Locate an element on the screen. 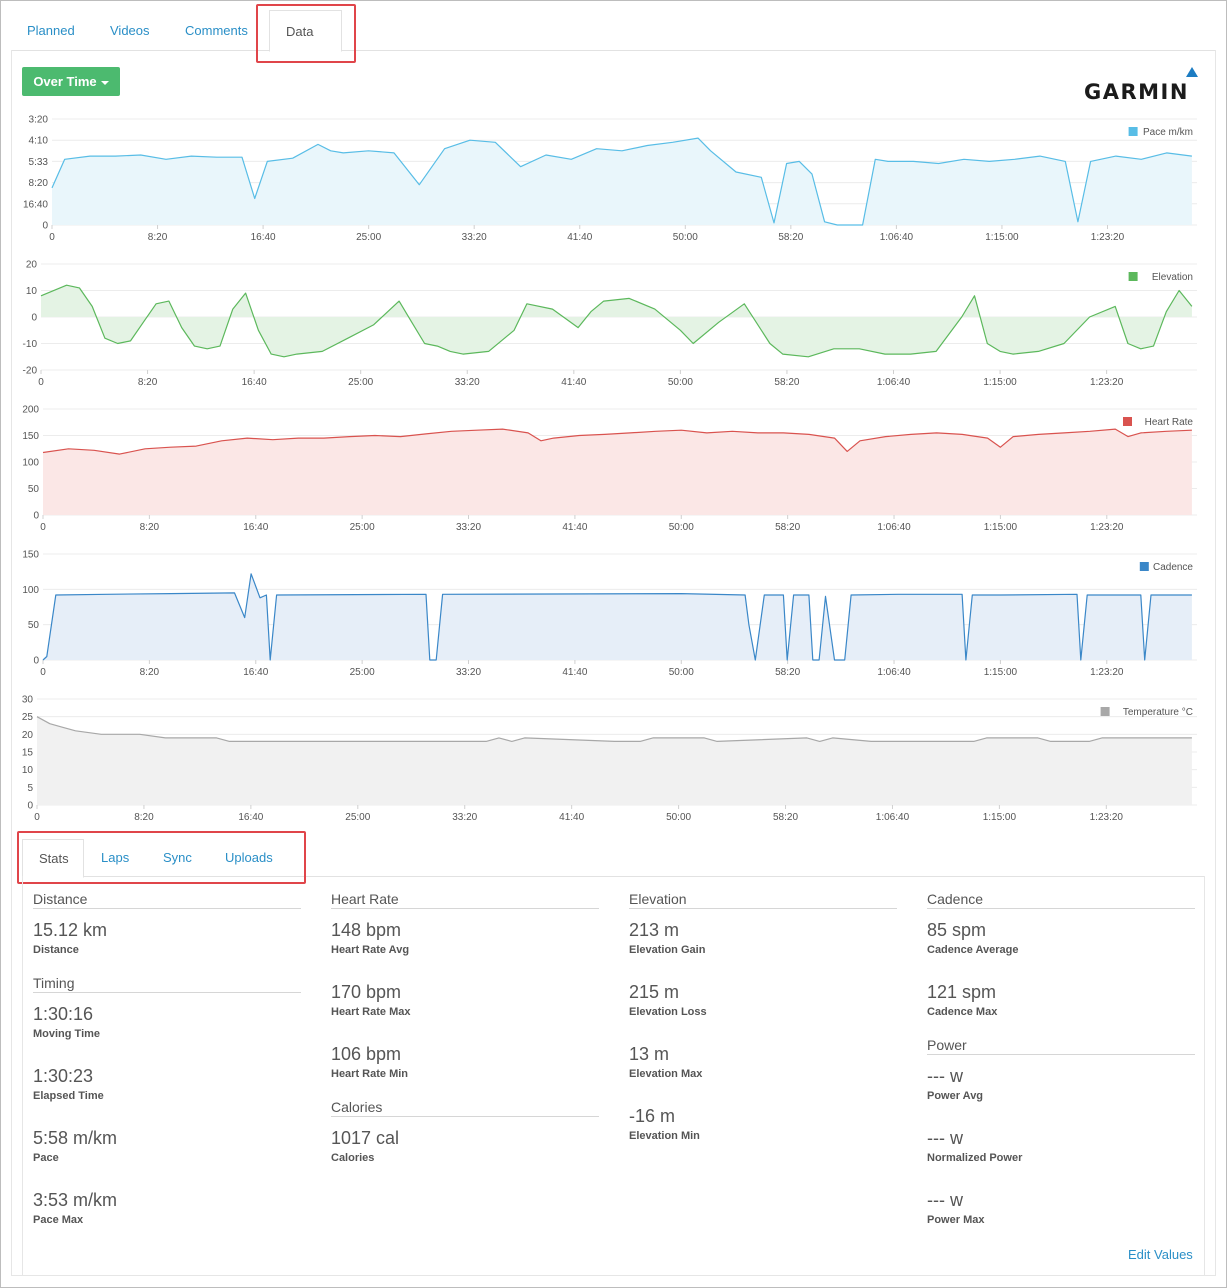 This screenshot has height=1288, width=1227. stat-distance: 15.12 km Distance is located at coordinates (167, 938).